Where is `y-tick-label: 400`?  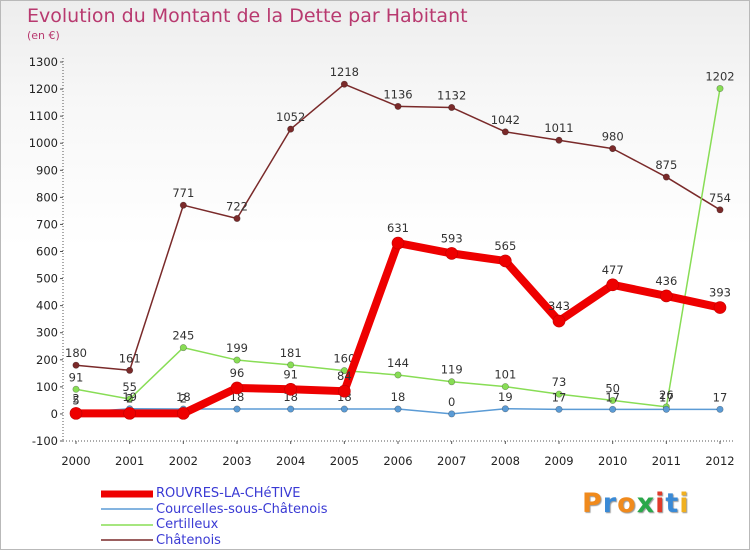 y-tick-label: 400 is located at coordinates (47, 306).